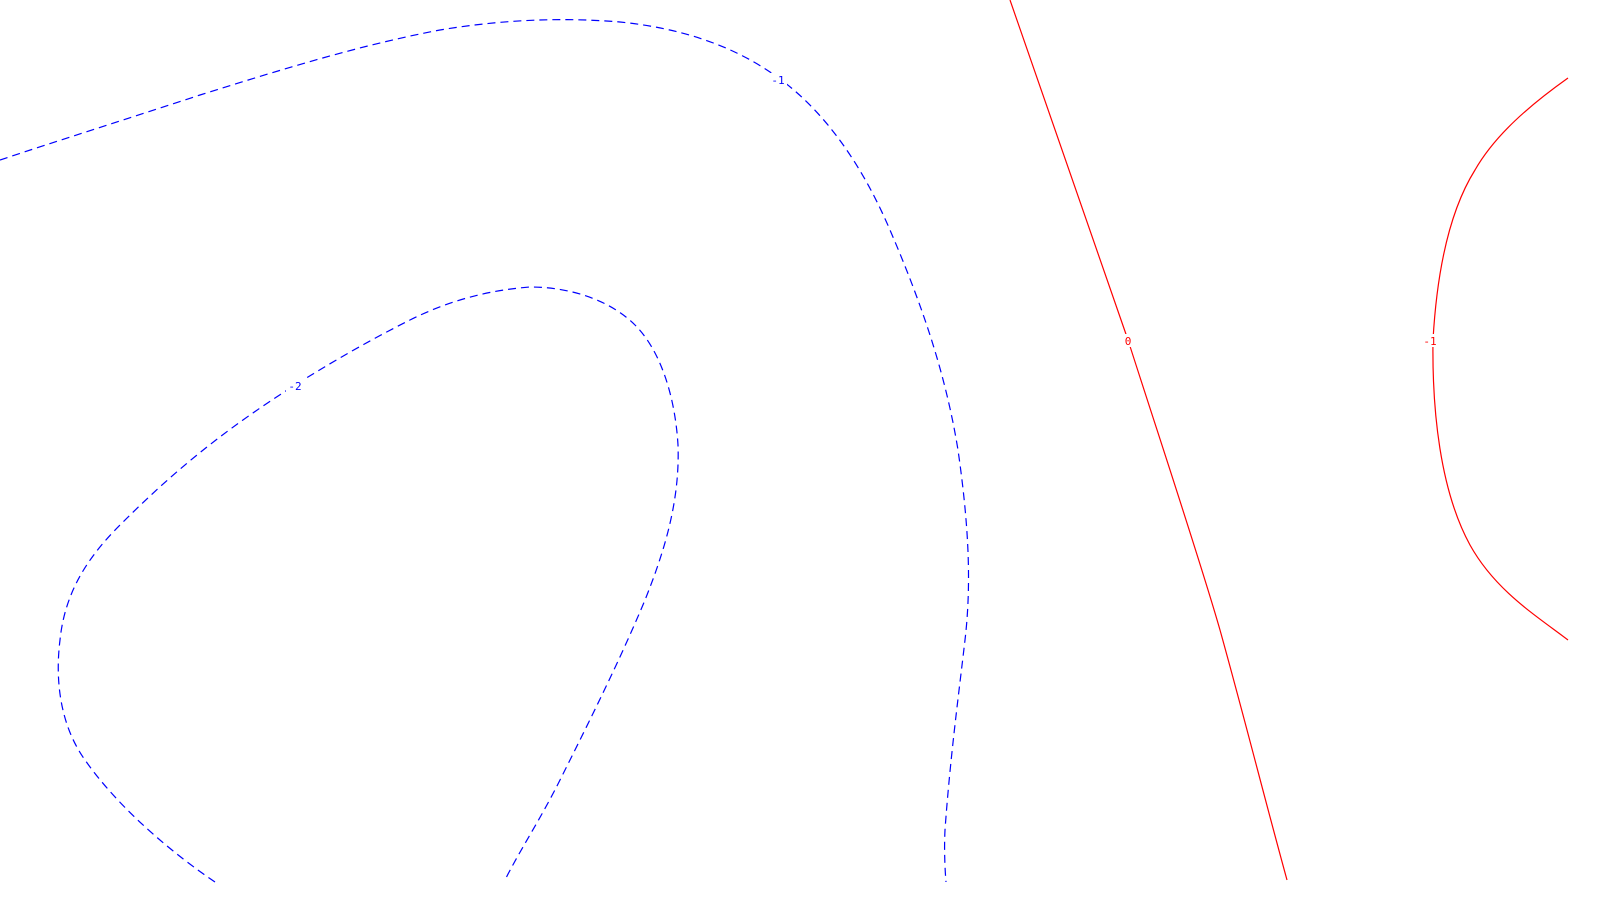 Image resolution: width=1600 pixels, height=900 pixels. I want to click on contour-line-plus-1-label: -1, so click(1429, 341).